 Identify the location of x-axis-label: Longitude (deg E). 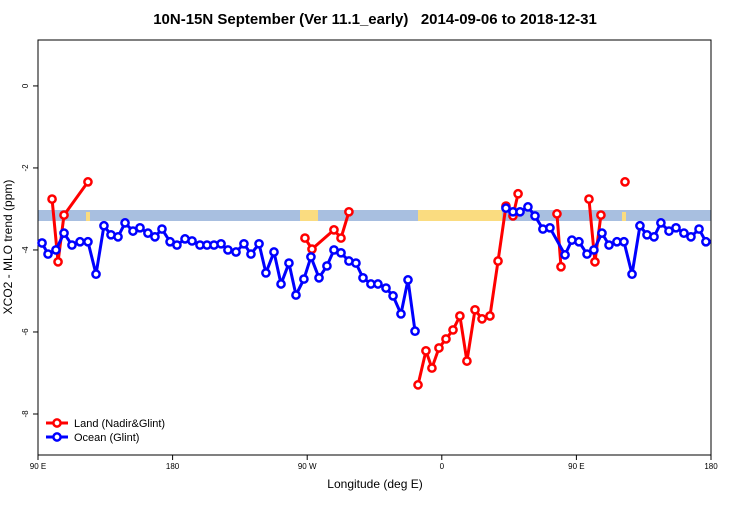
(374, 484).